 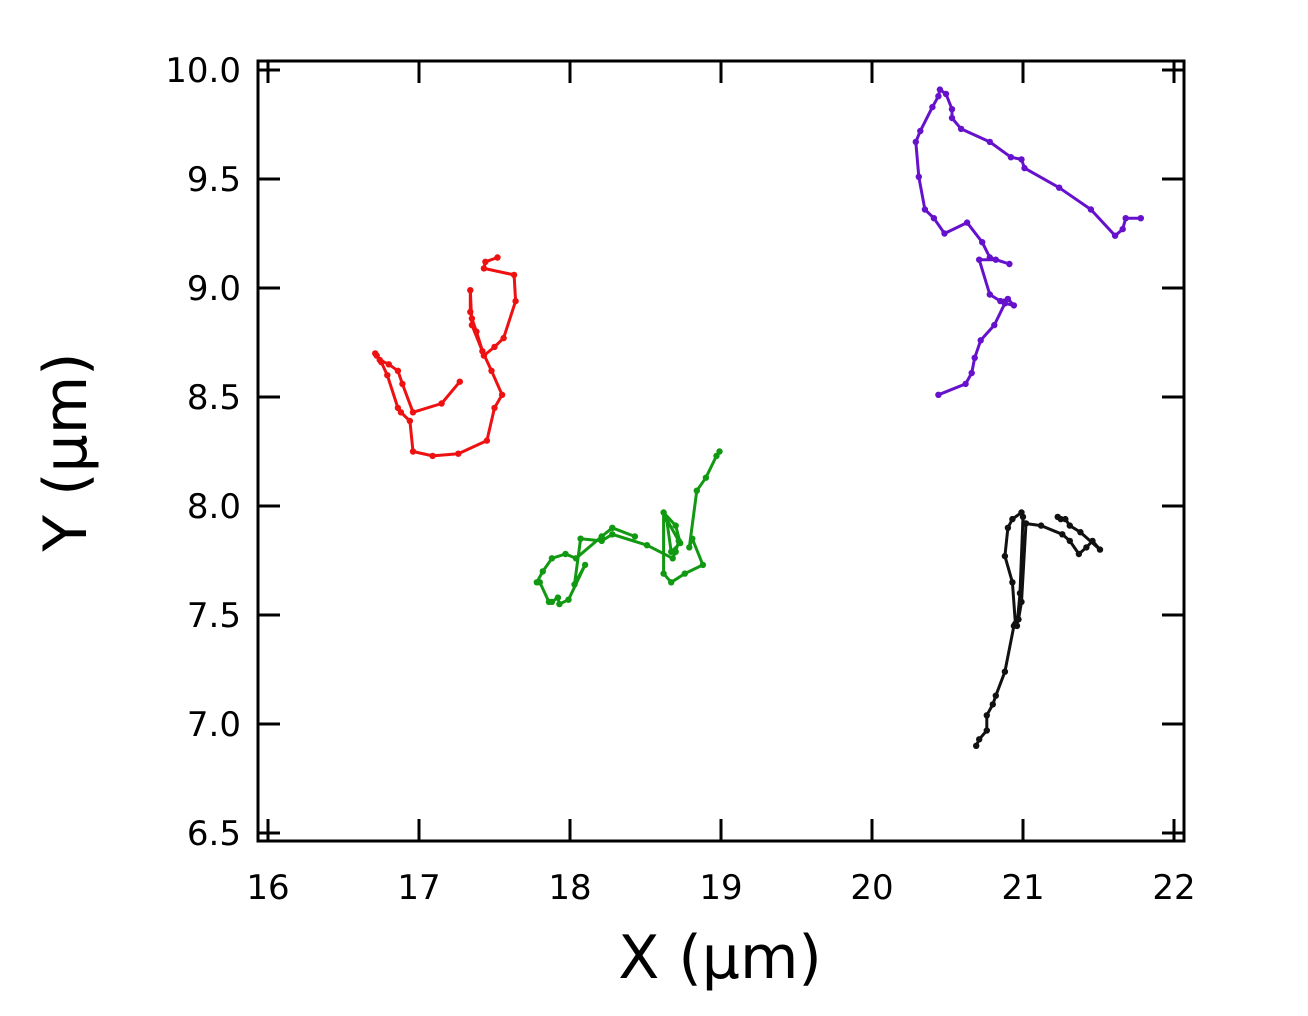 I want to click on y-tick-label: 9.0, so click(x=214, y=289).